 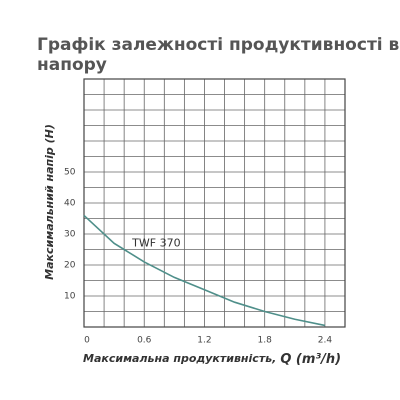 What do you see at coordinates (70, 297) in the screenshot?
I see `y-tick-label: 10` at bounding box center [70, 297].